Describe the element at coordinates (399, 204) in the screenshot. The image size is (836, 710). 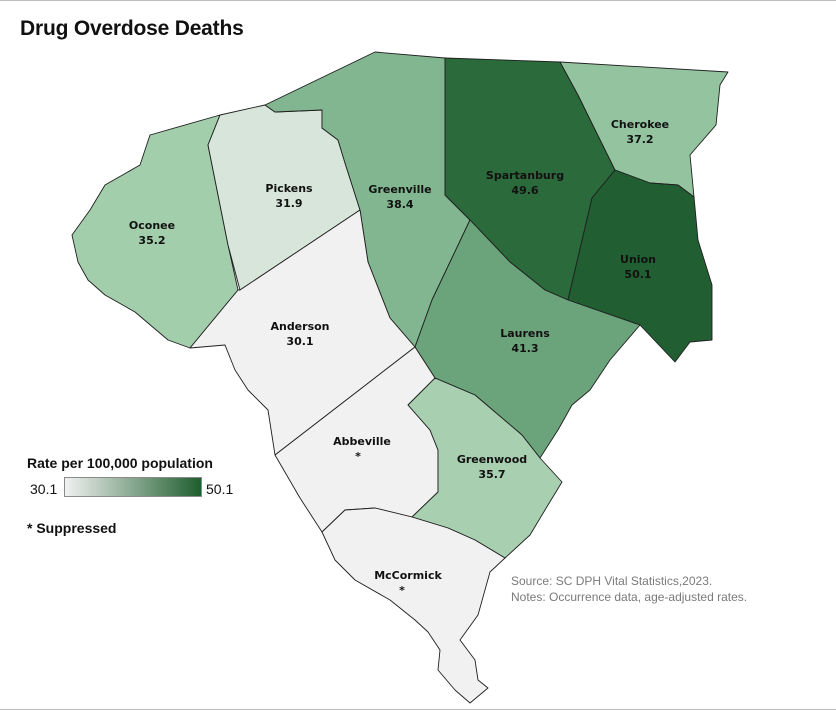
I see `county-value-greenville: 38.4` at that location.